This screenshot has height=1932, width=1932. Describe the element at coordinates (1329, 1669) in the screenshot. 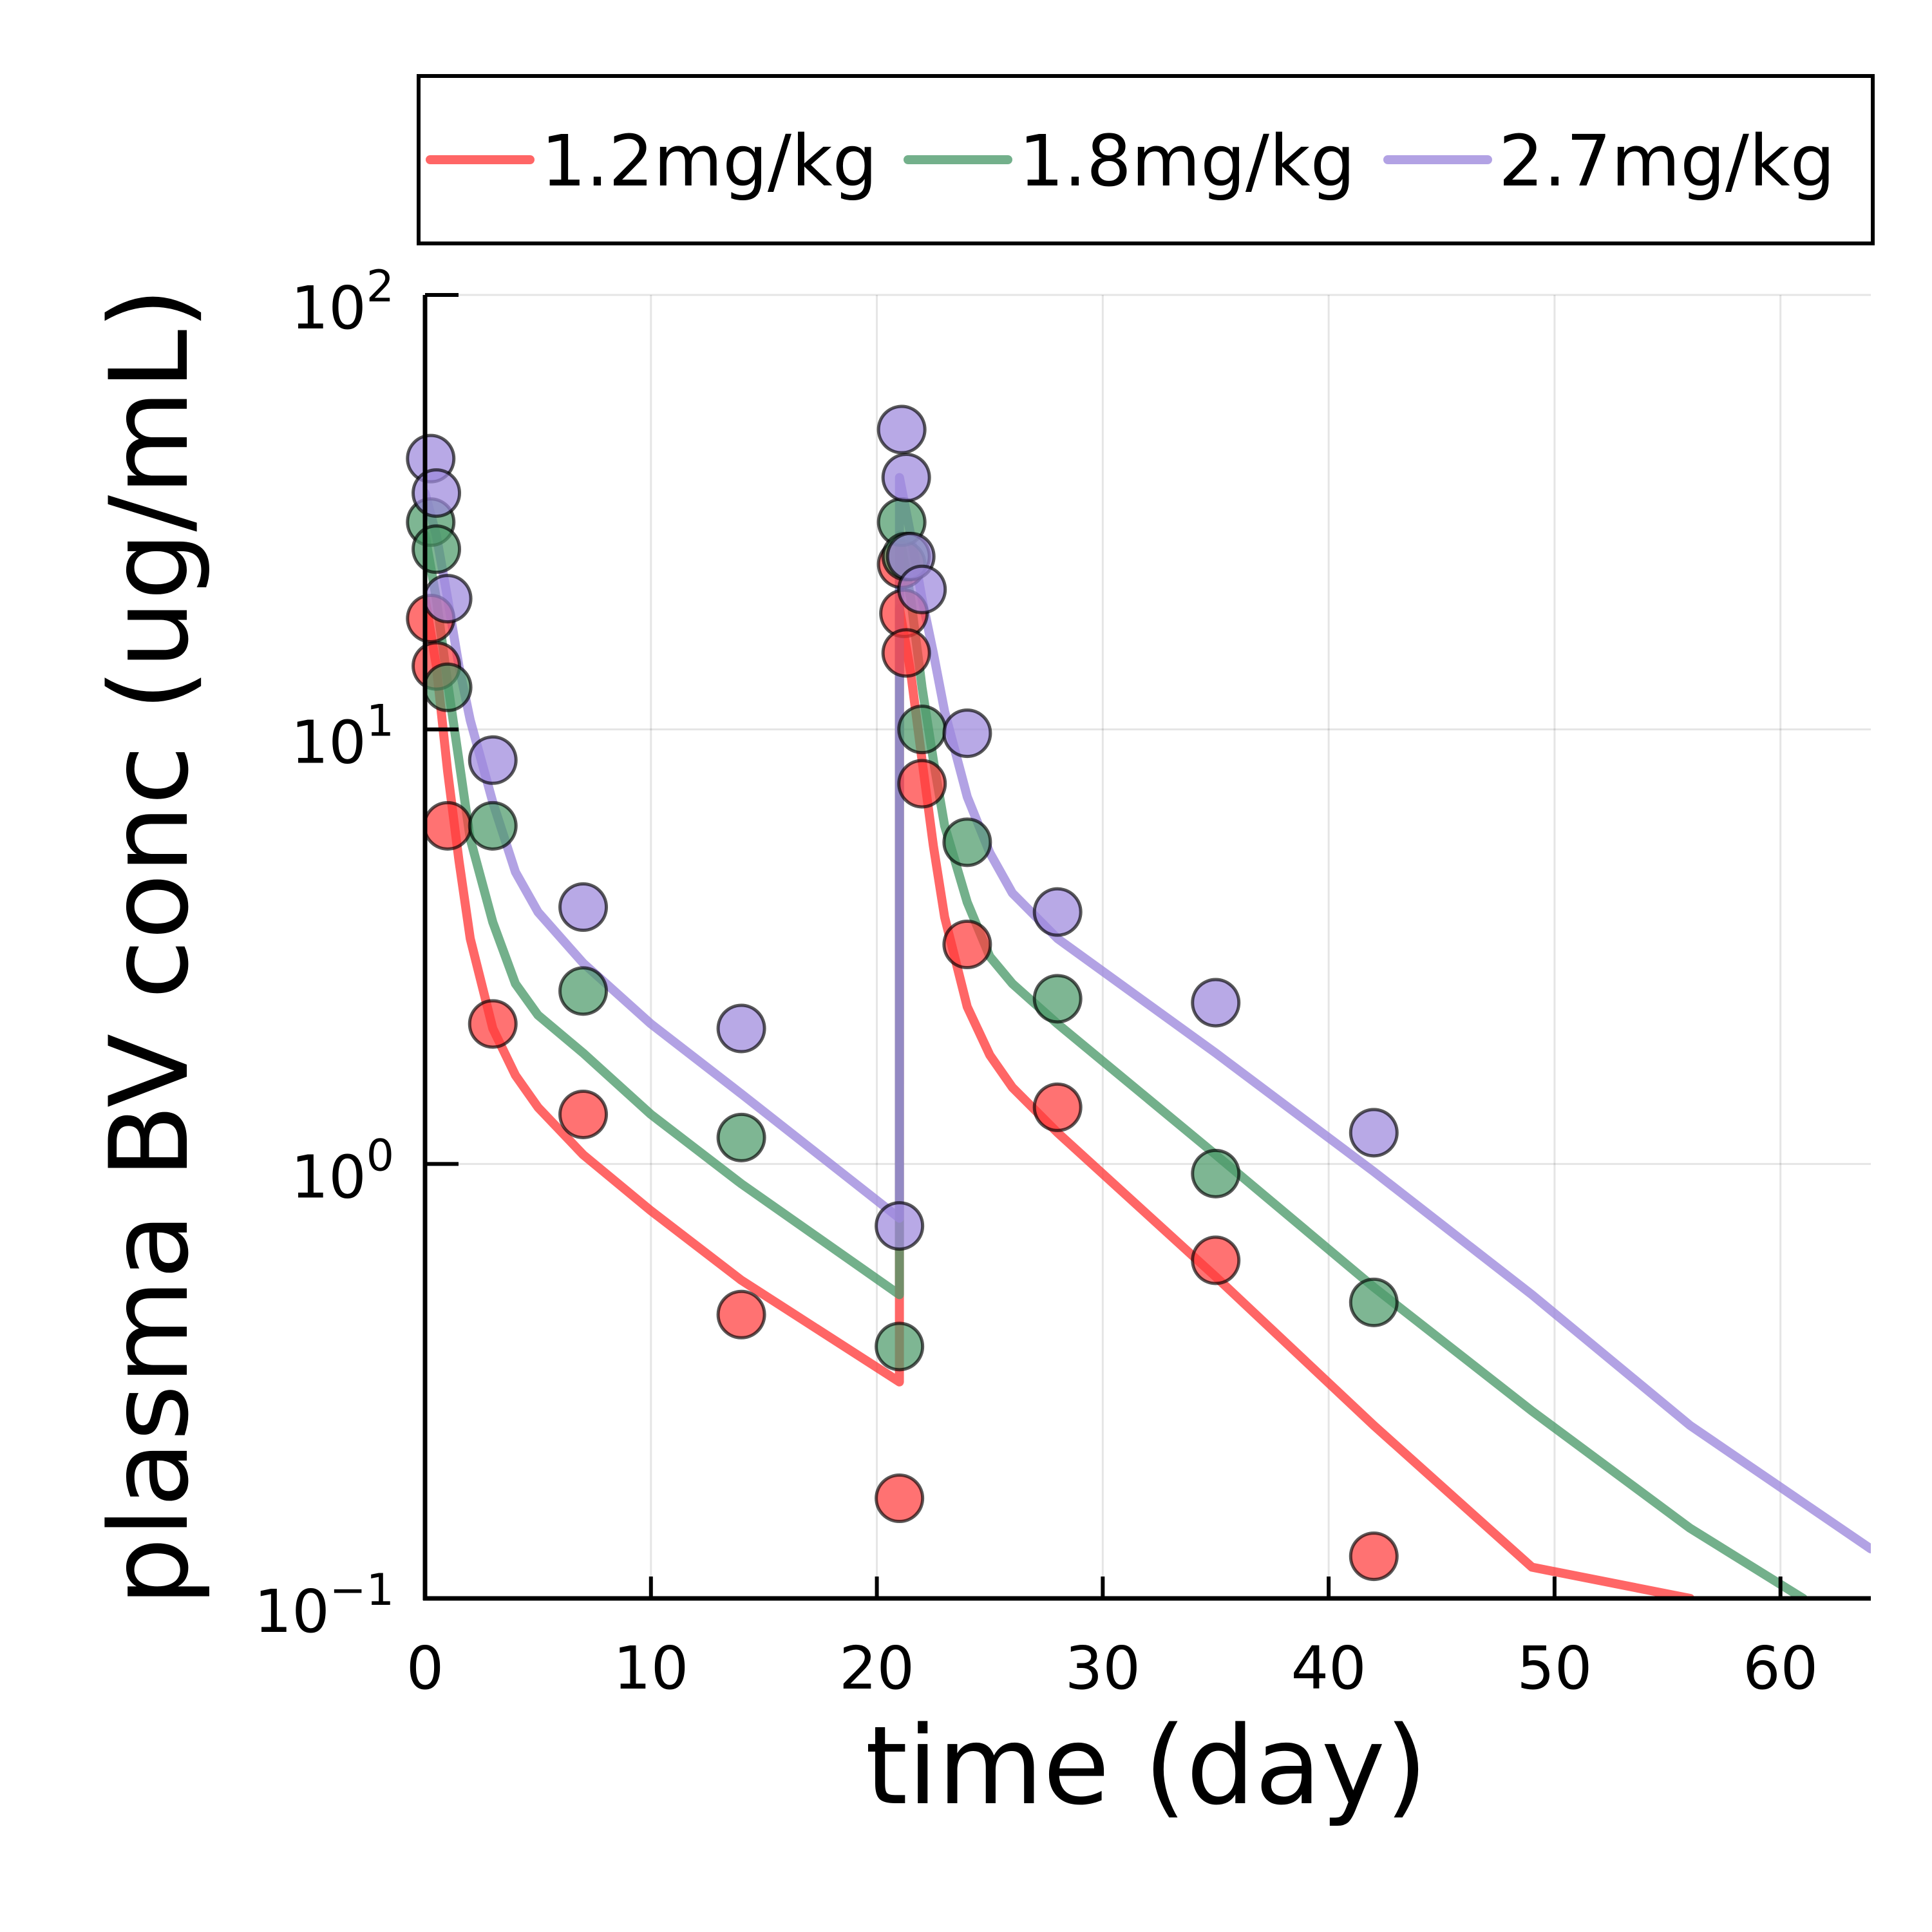

I see `x-tick-label: 40` at that location.